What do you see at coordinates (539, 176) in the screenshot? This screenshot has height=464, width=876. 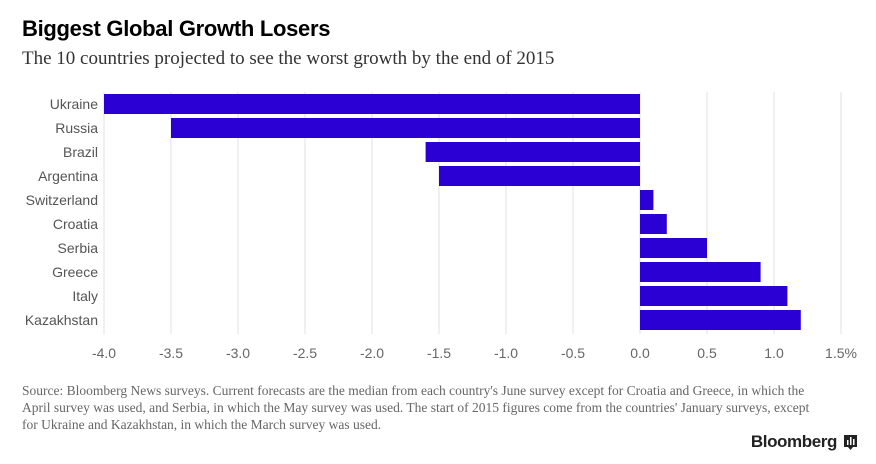 I see `bar-argentina` at bounding box center [539, 176].